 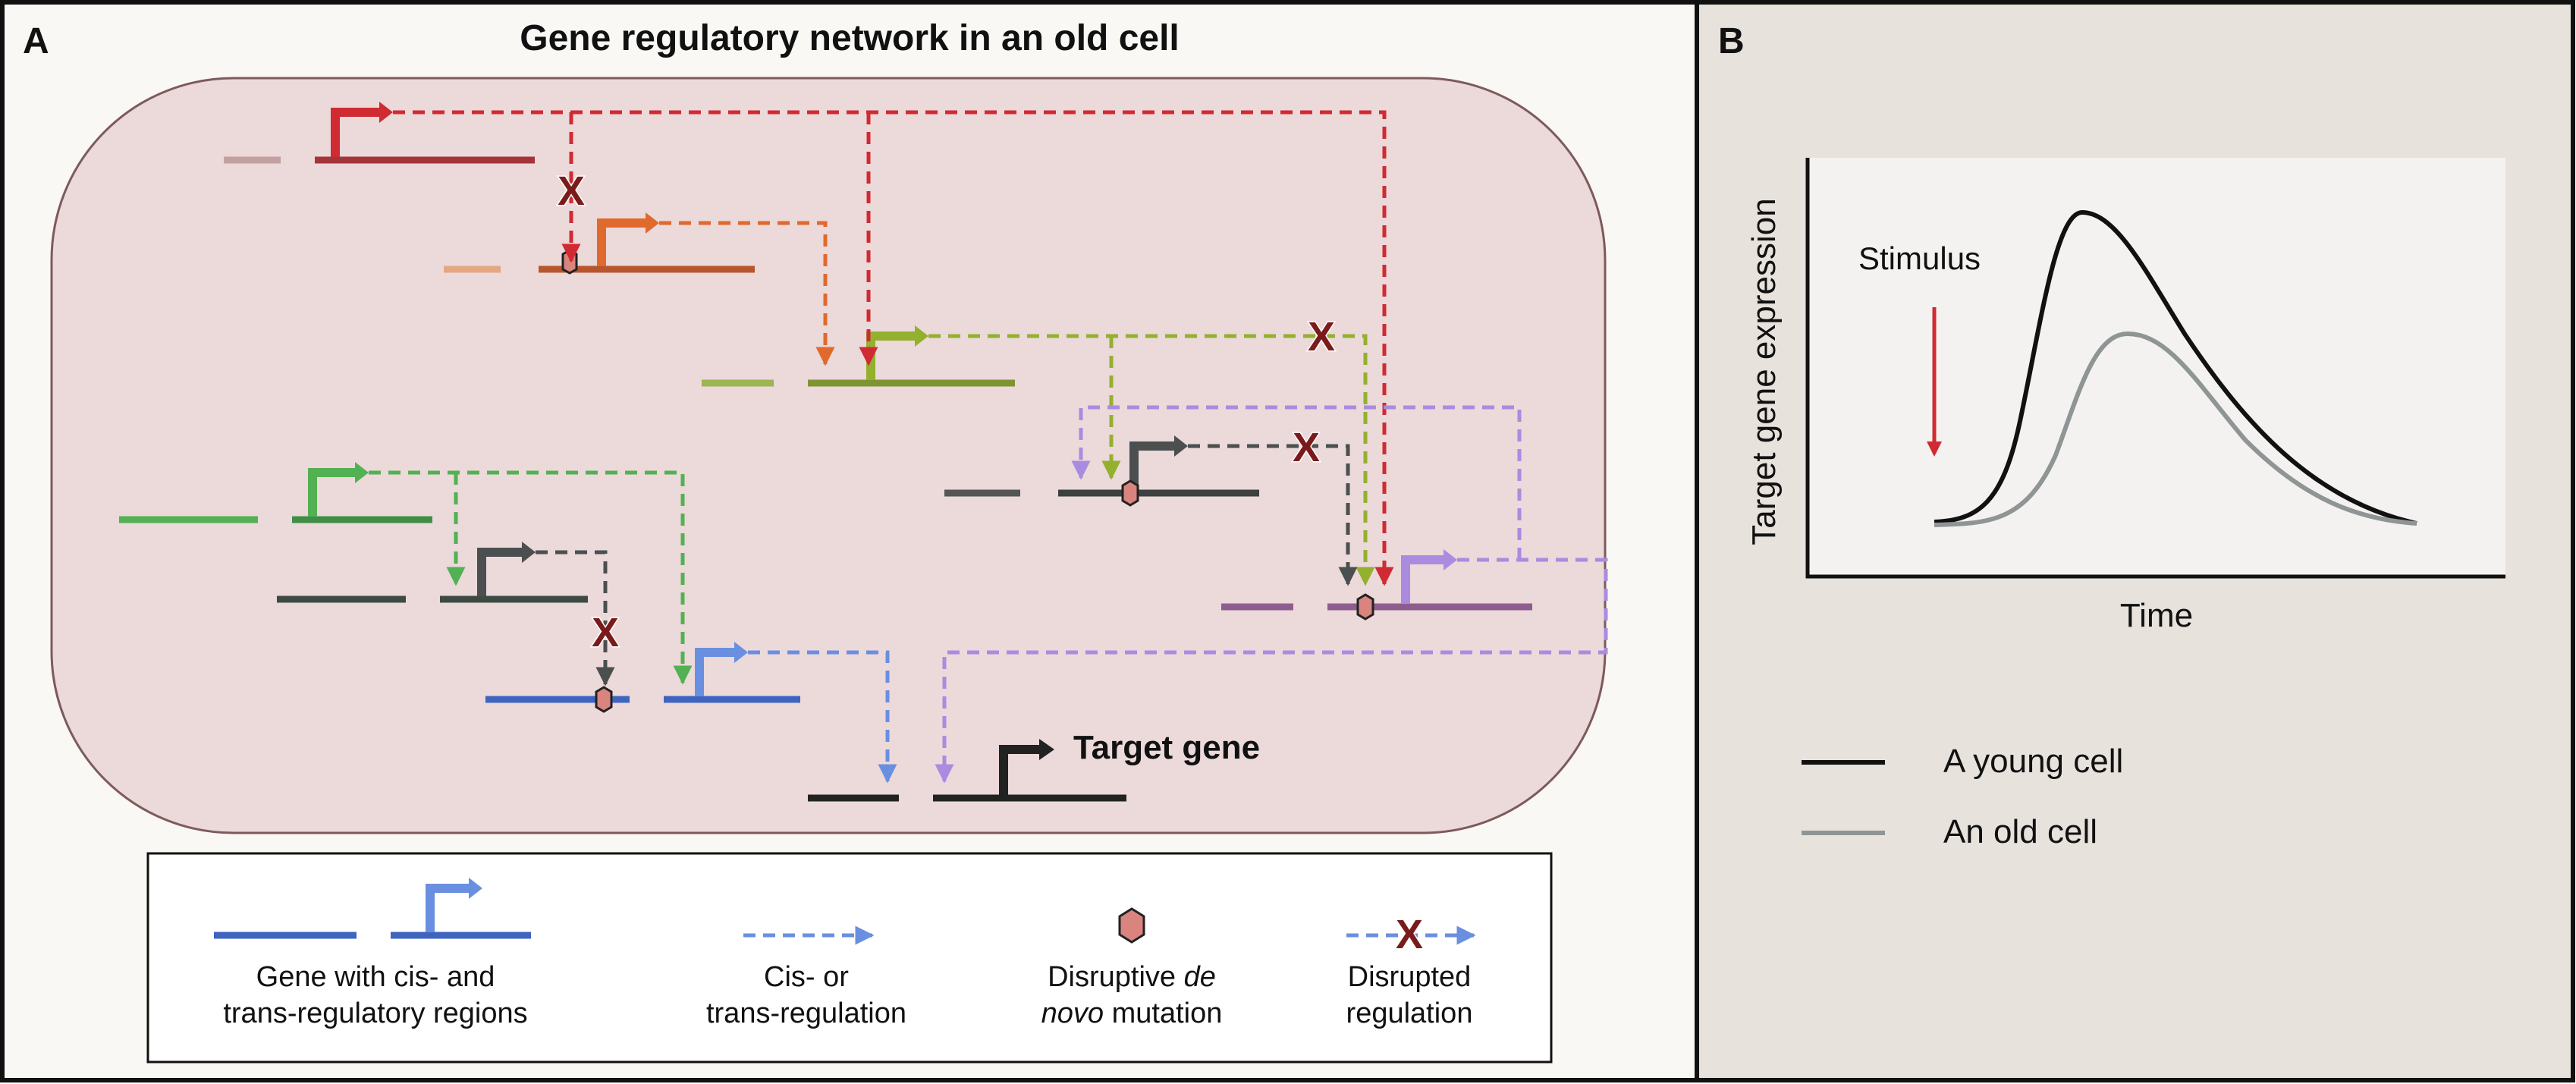 I want to click on curve-old-cell-line, so click(x=2175, y=429).